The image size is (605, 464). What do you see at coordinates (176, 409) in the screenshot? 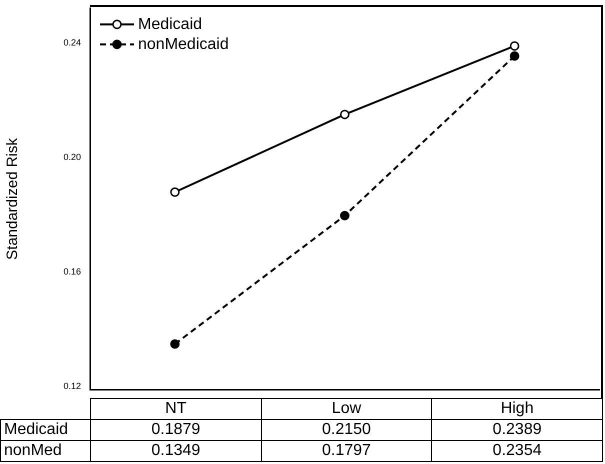
I see `x-tick-label: NT` at bounding box center [176, 409].